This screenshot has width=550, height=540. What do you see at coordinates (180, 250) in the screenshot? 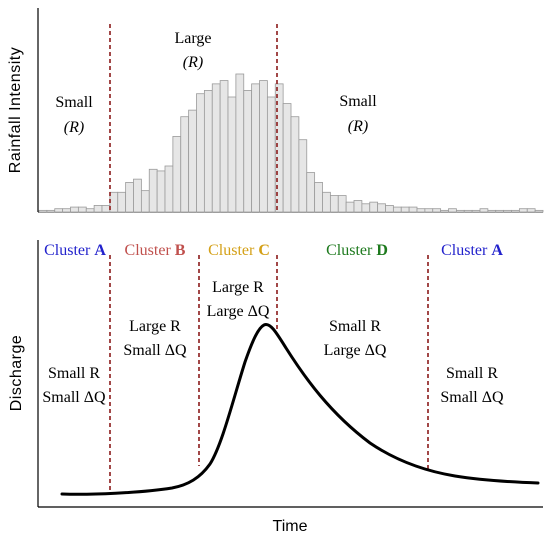
I see `cluster-b-letter: B` at bounding box center [180, 250].